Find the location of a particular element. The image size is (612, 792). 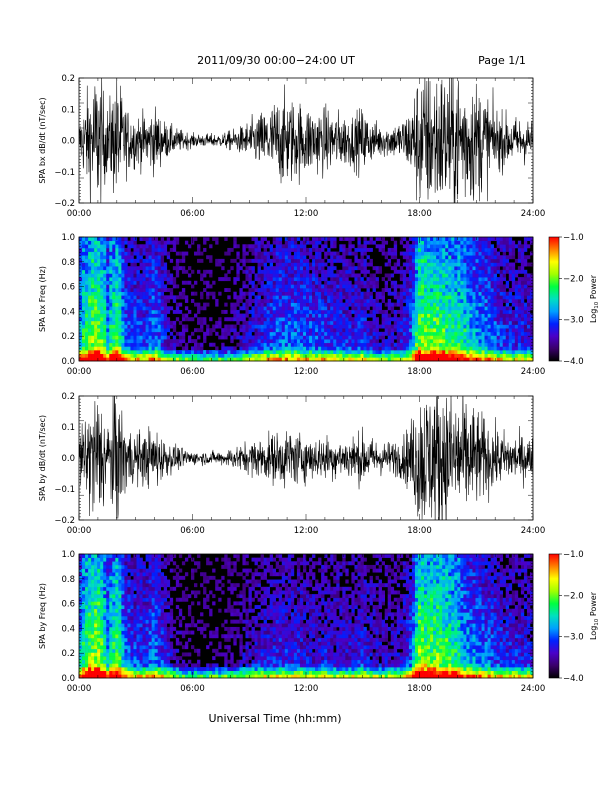

page-indicator: Page 1/1 is located at coordinates (502, 60).